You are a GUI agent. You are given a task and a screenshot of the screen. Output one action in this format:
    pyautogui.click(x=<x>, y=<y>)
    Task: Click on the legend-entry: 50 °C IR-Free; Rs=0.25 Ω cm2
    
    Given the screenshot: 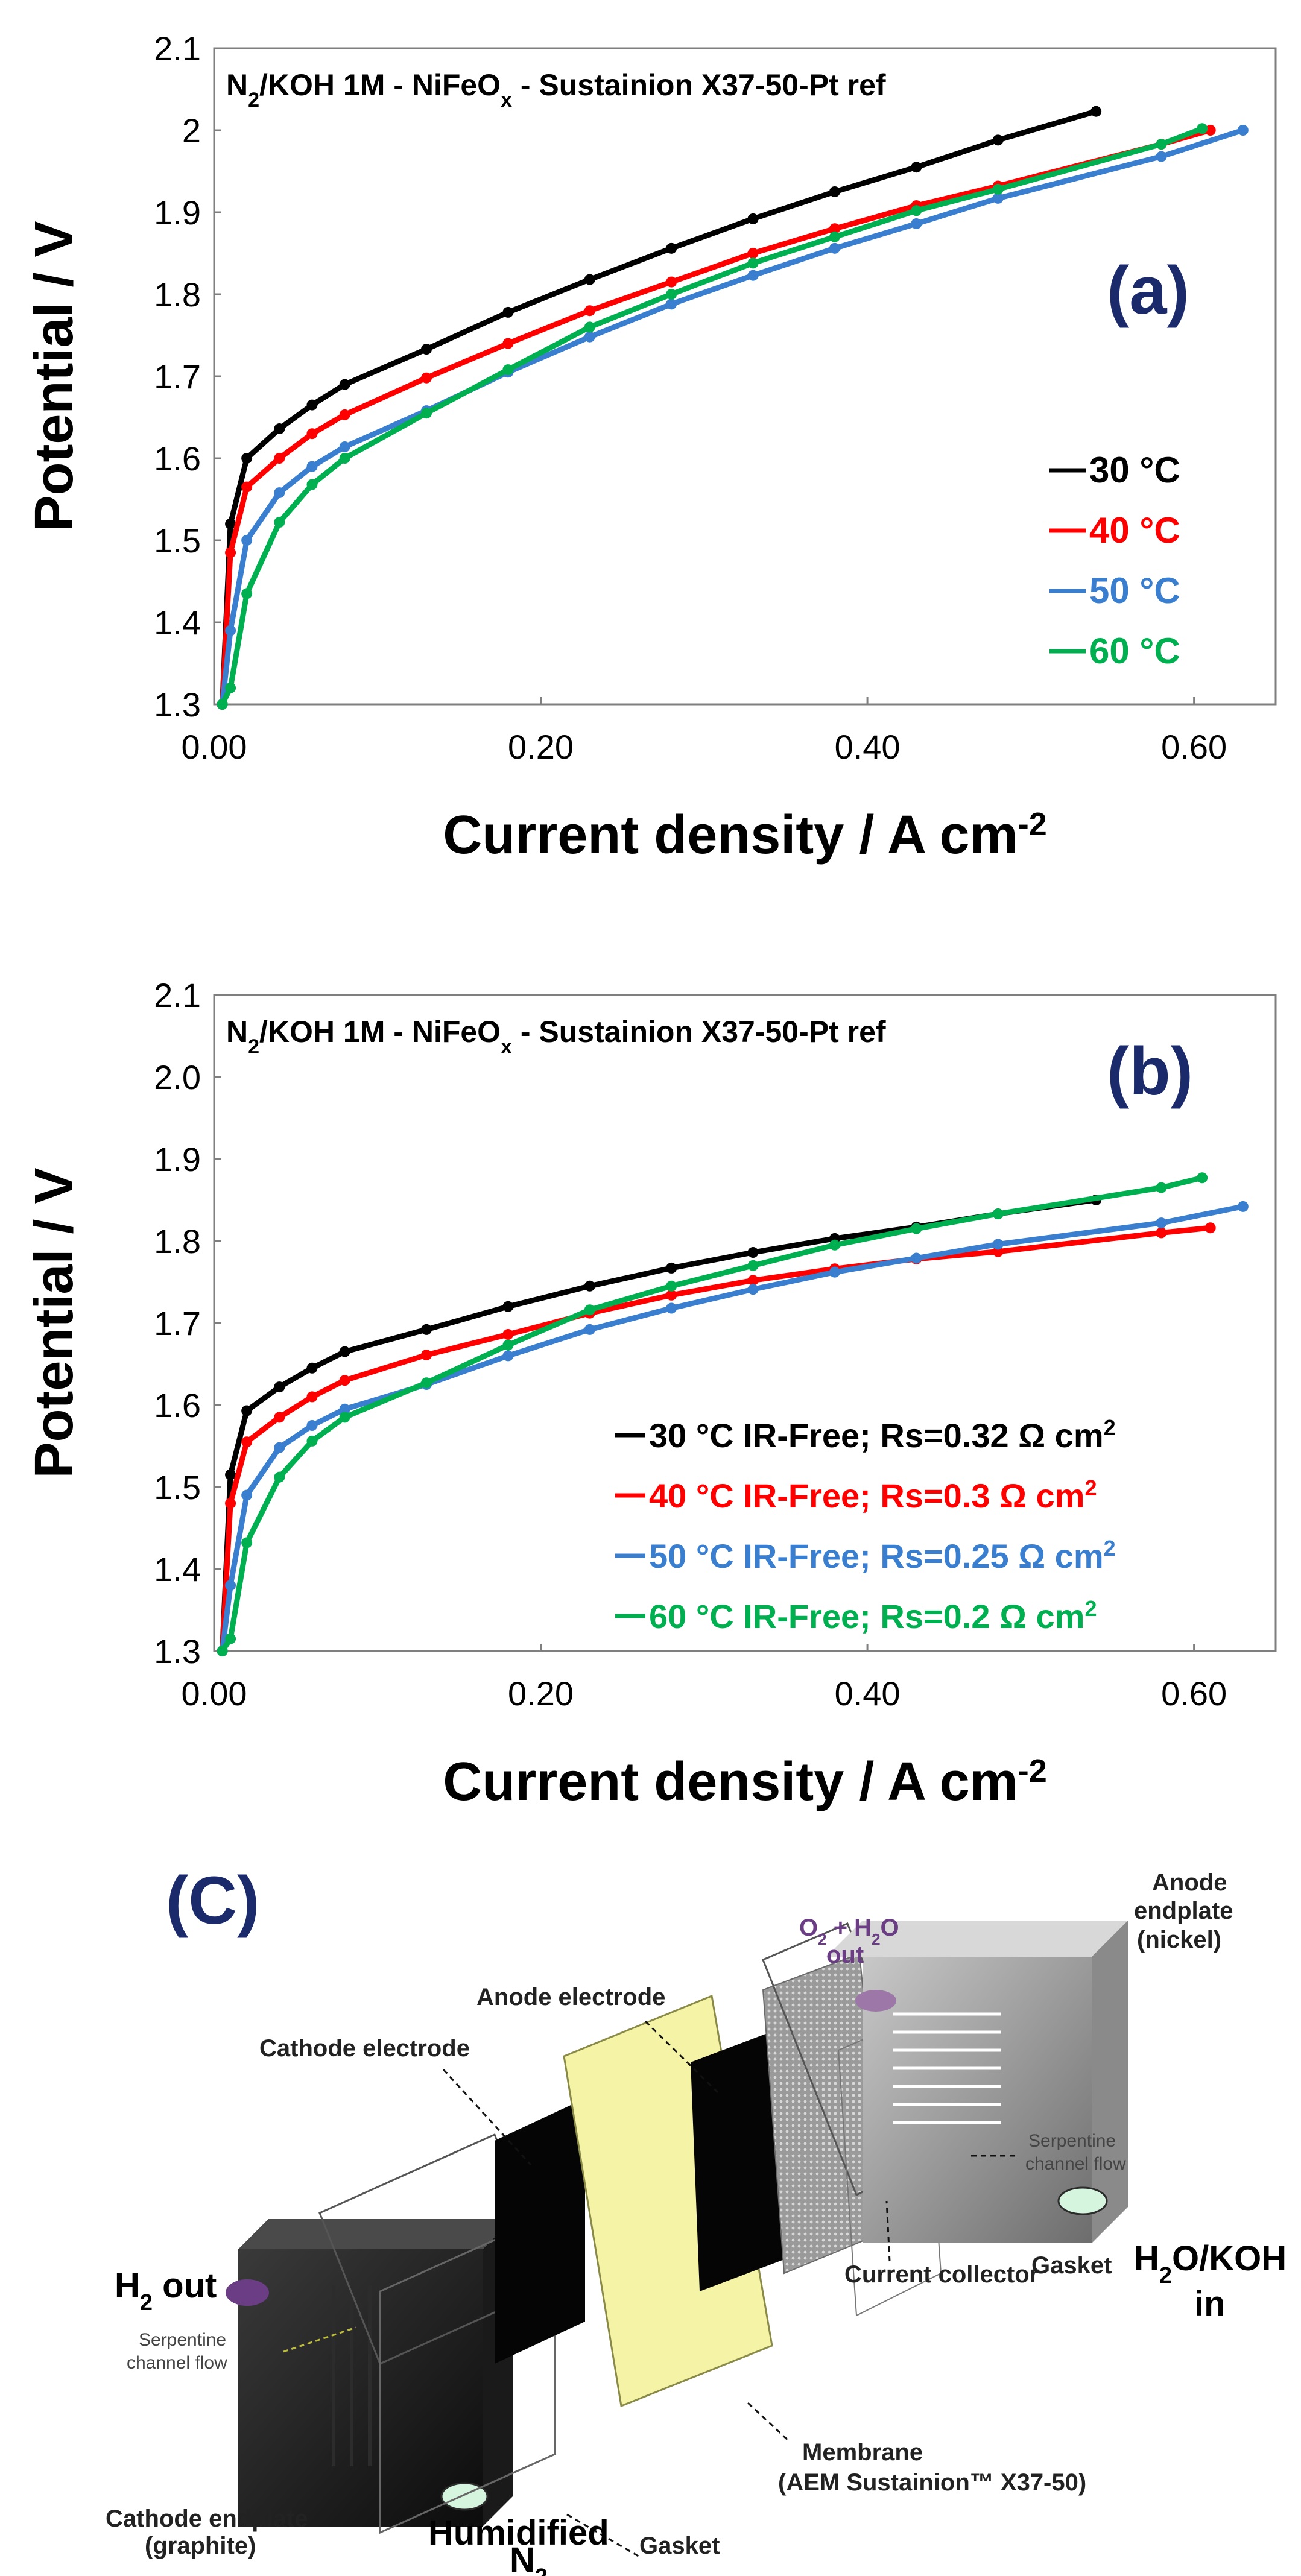 What is the action you would take?
    pyautogui.click(x=882, y=1556)
    